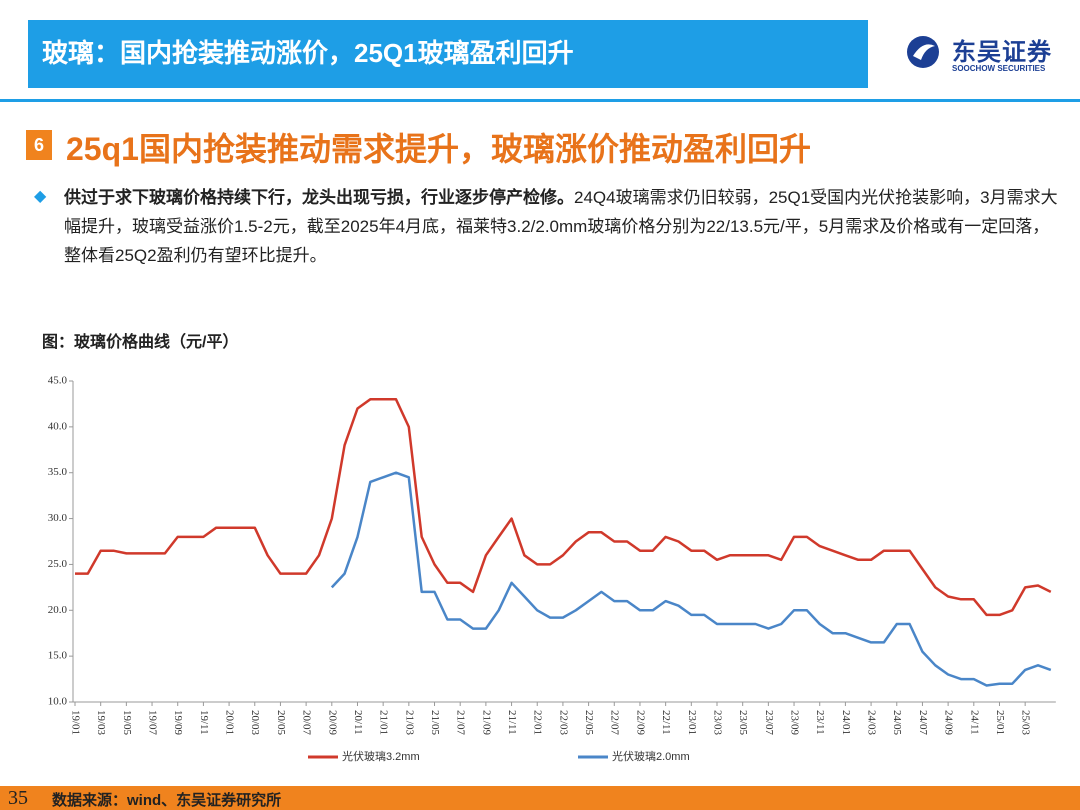 This screenshot has height=810, width=1080. What do you see at coordinates (101, 723) in the screenshot?
I see `x-tick-label: 19/03` at bounding box center [101, 723].